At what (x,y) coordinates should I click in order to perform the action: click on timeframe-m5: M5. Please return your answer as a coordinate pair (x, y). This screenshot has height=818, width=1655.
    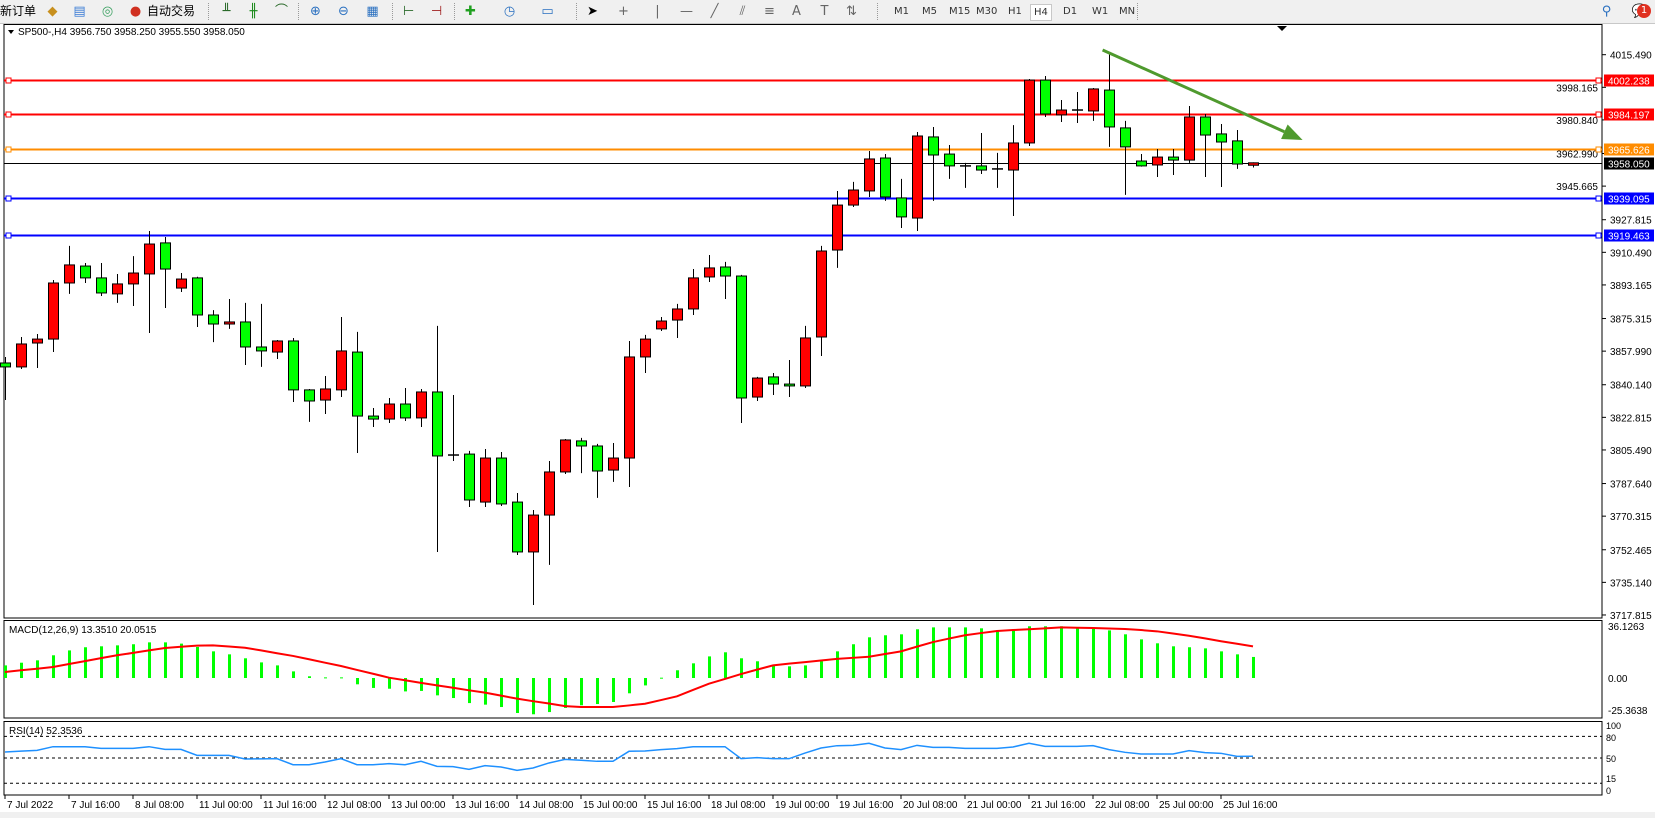
    Looking at the image, I should click on (929, 11).